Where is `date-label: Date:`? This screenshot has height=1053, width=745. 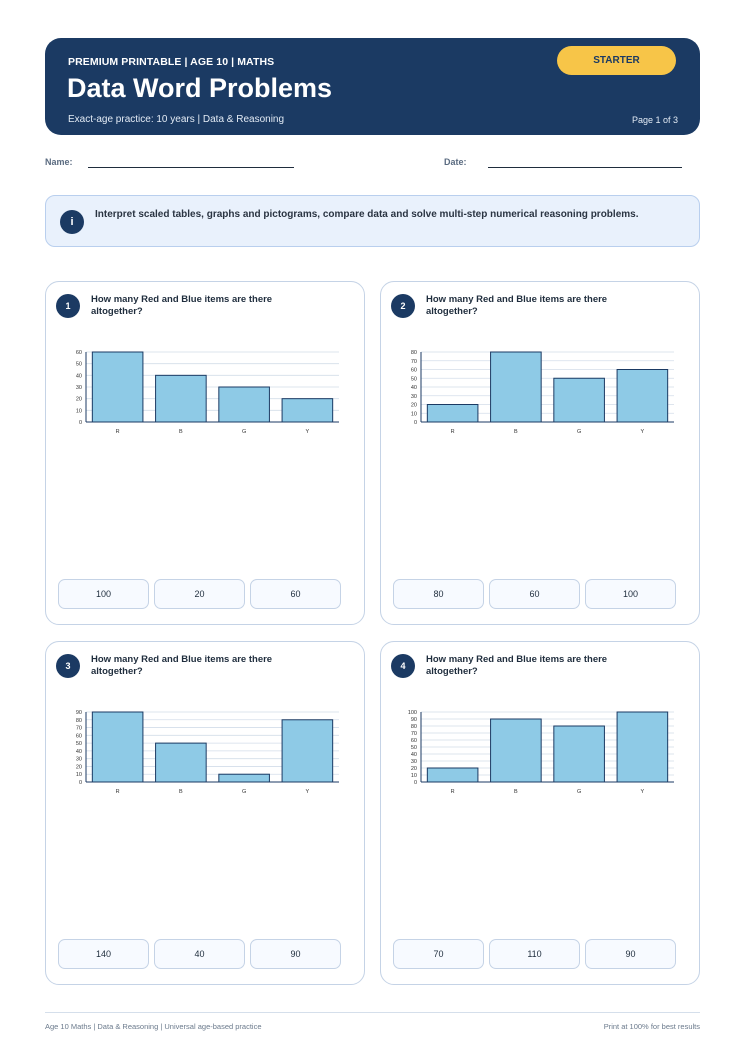
date-label: Date: is located at coordinates (455, 162).